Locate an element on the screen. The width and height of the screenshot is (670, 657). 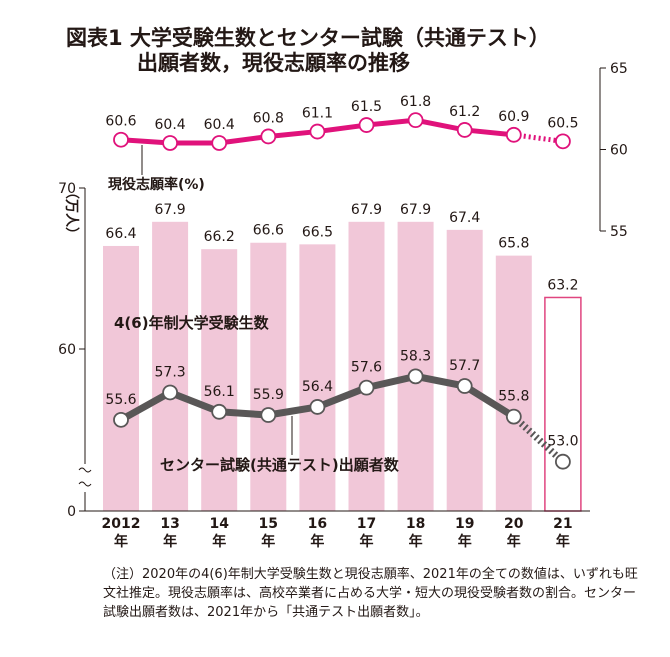
rate-value-label: 60.6 is located at coordinates (120, 122).